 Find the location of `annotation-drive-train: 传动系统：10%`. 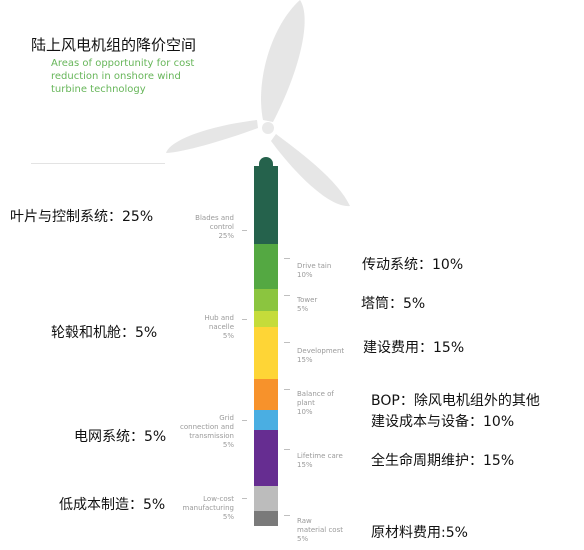

annotation-drive-train: 传动系统：10% is located at coordinates (413, 265).